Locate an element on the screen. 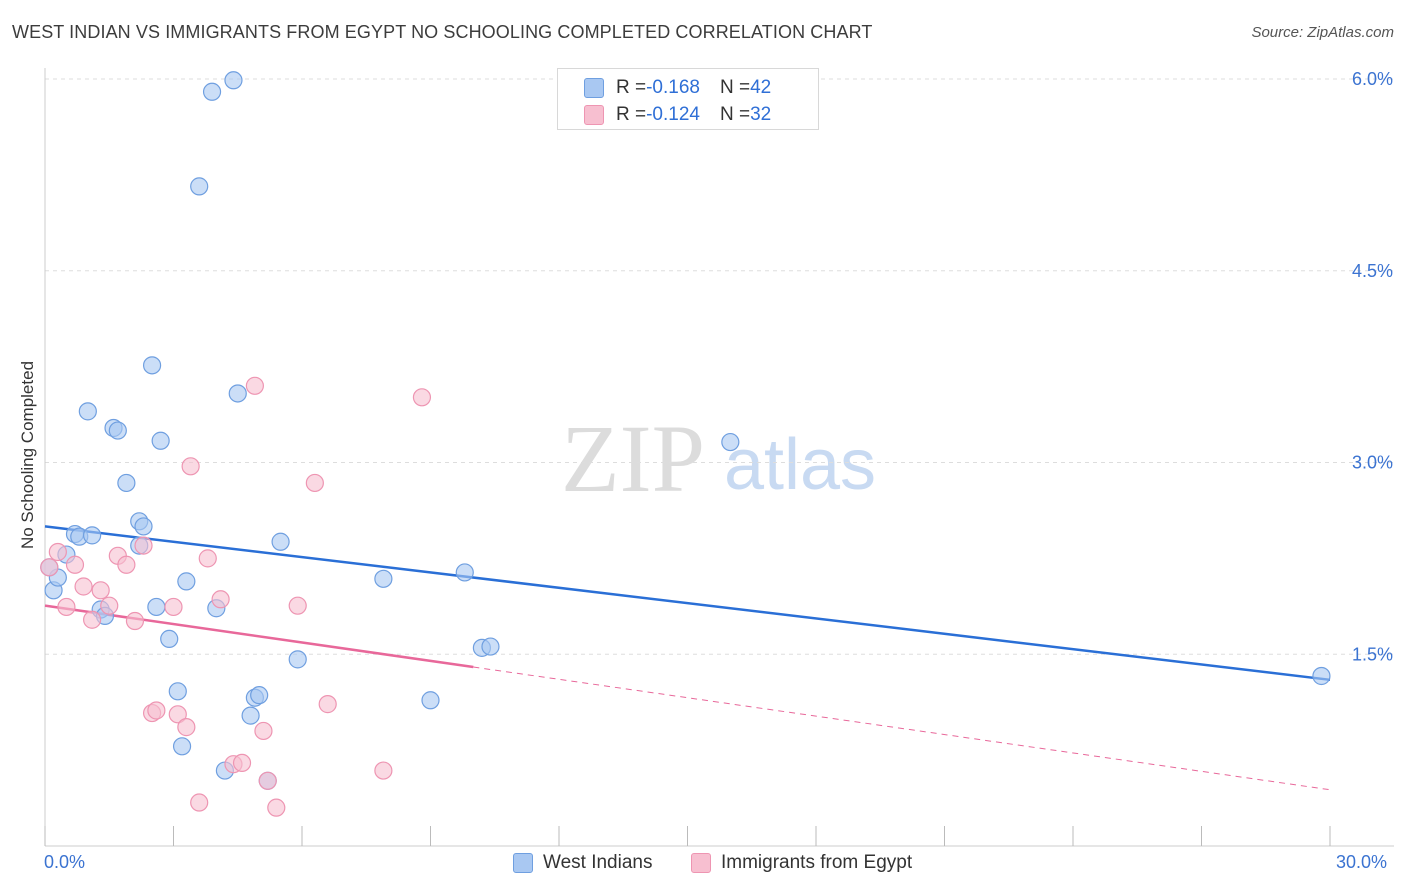  legend-r-value: -0.168 is located at coordinates (673, 87).